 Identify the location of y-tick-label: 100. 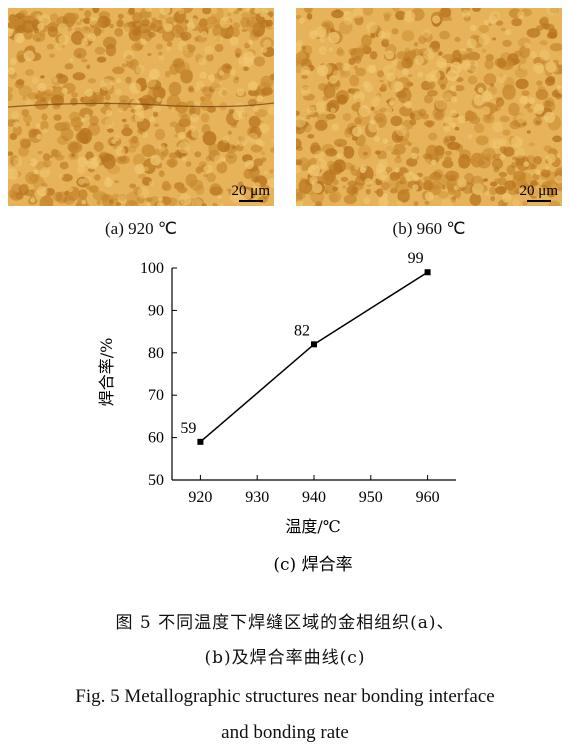
(152, 268).